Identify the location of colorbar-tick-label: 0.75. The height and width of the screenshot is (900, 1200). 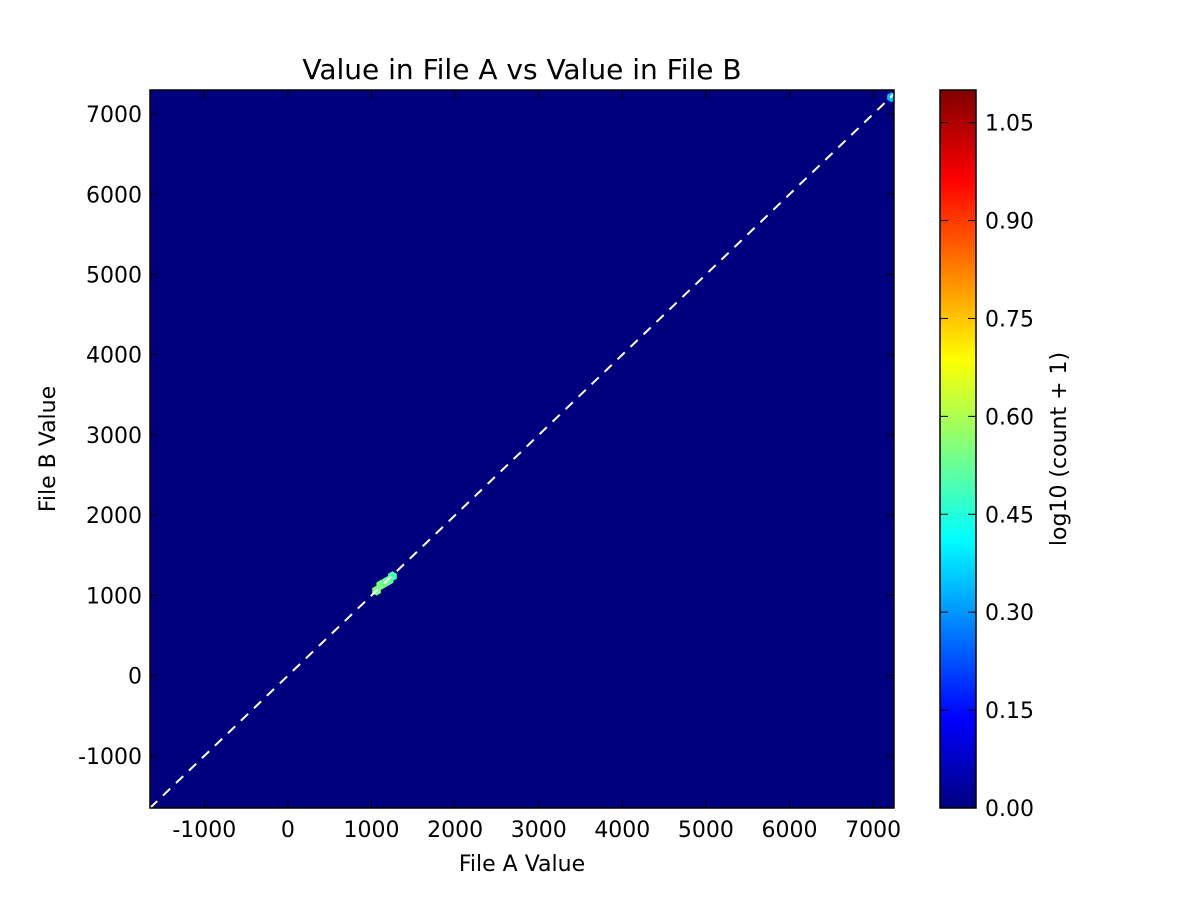
(1009, 319).